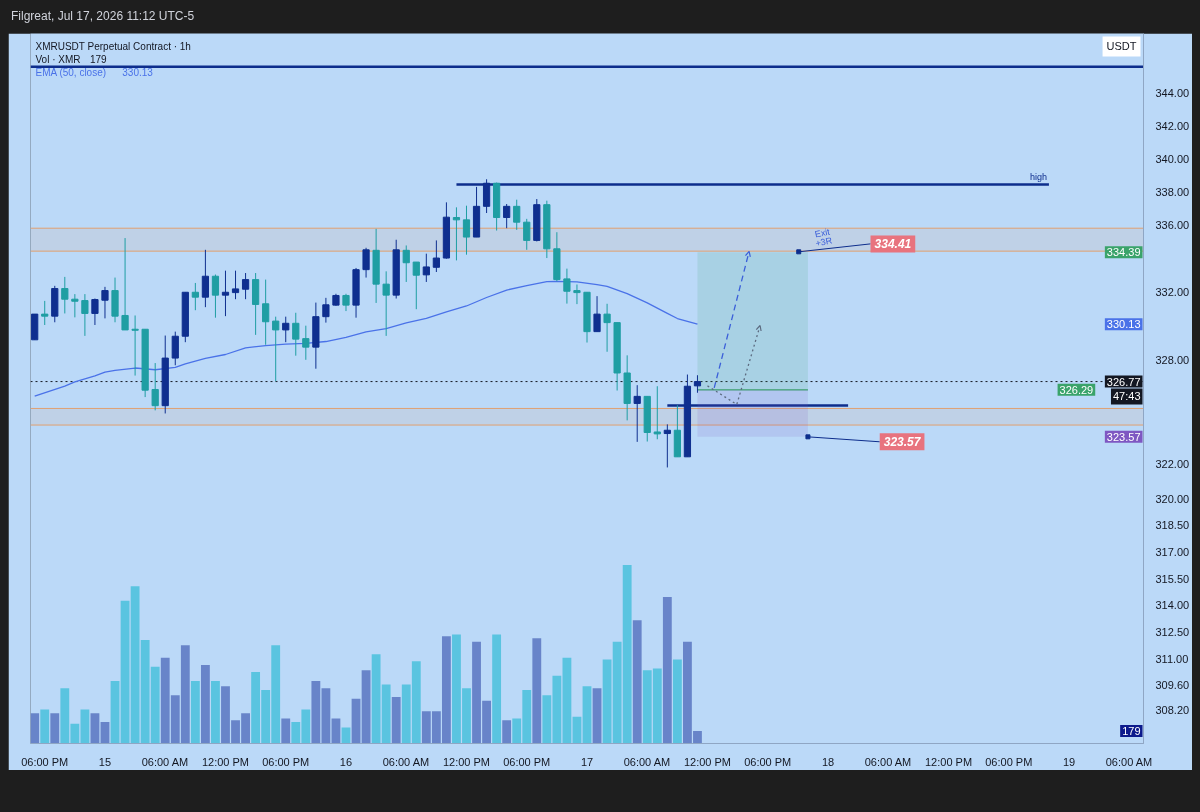 The width and height of the screenshot is (1200, 812). What do you see at coordinates (1172, 125) in the screenshot?
I see `y-tick-label: 342.00` at bounding box center [1172, 125].